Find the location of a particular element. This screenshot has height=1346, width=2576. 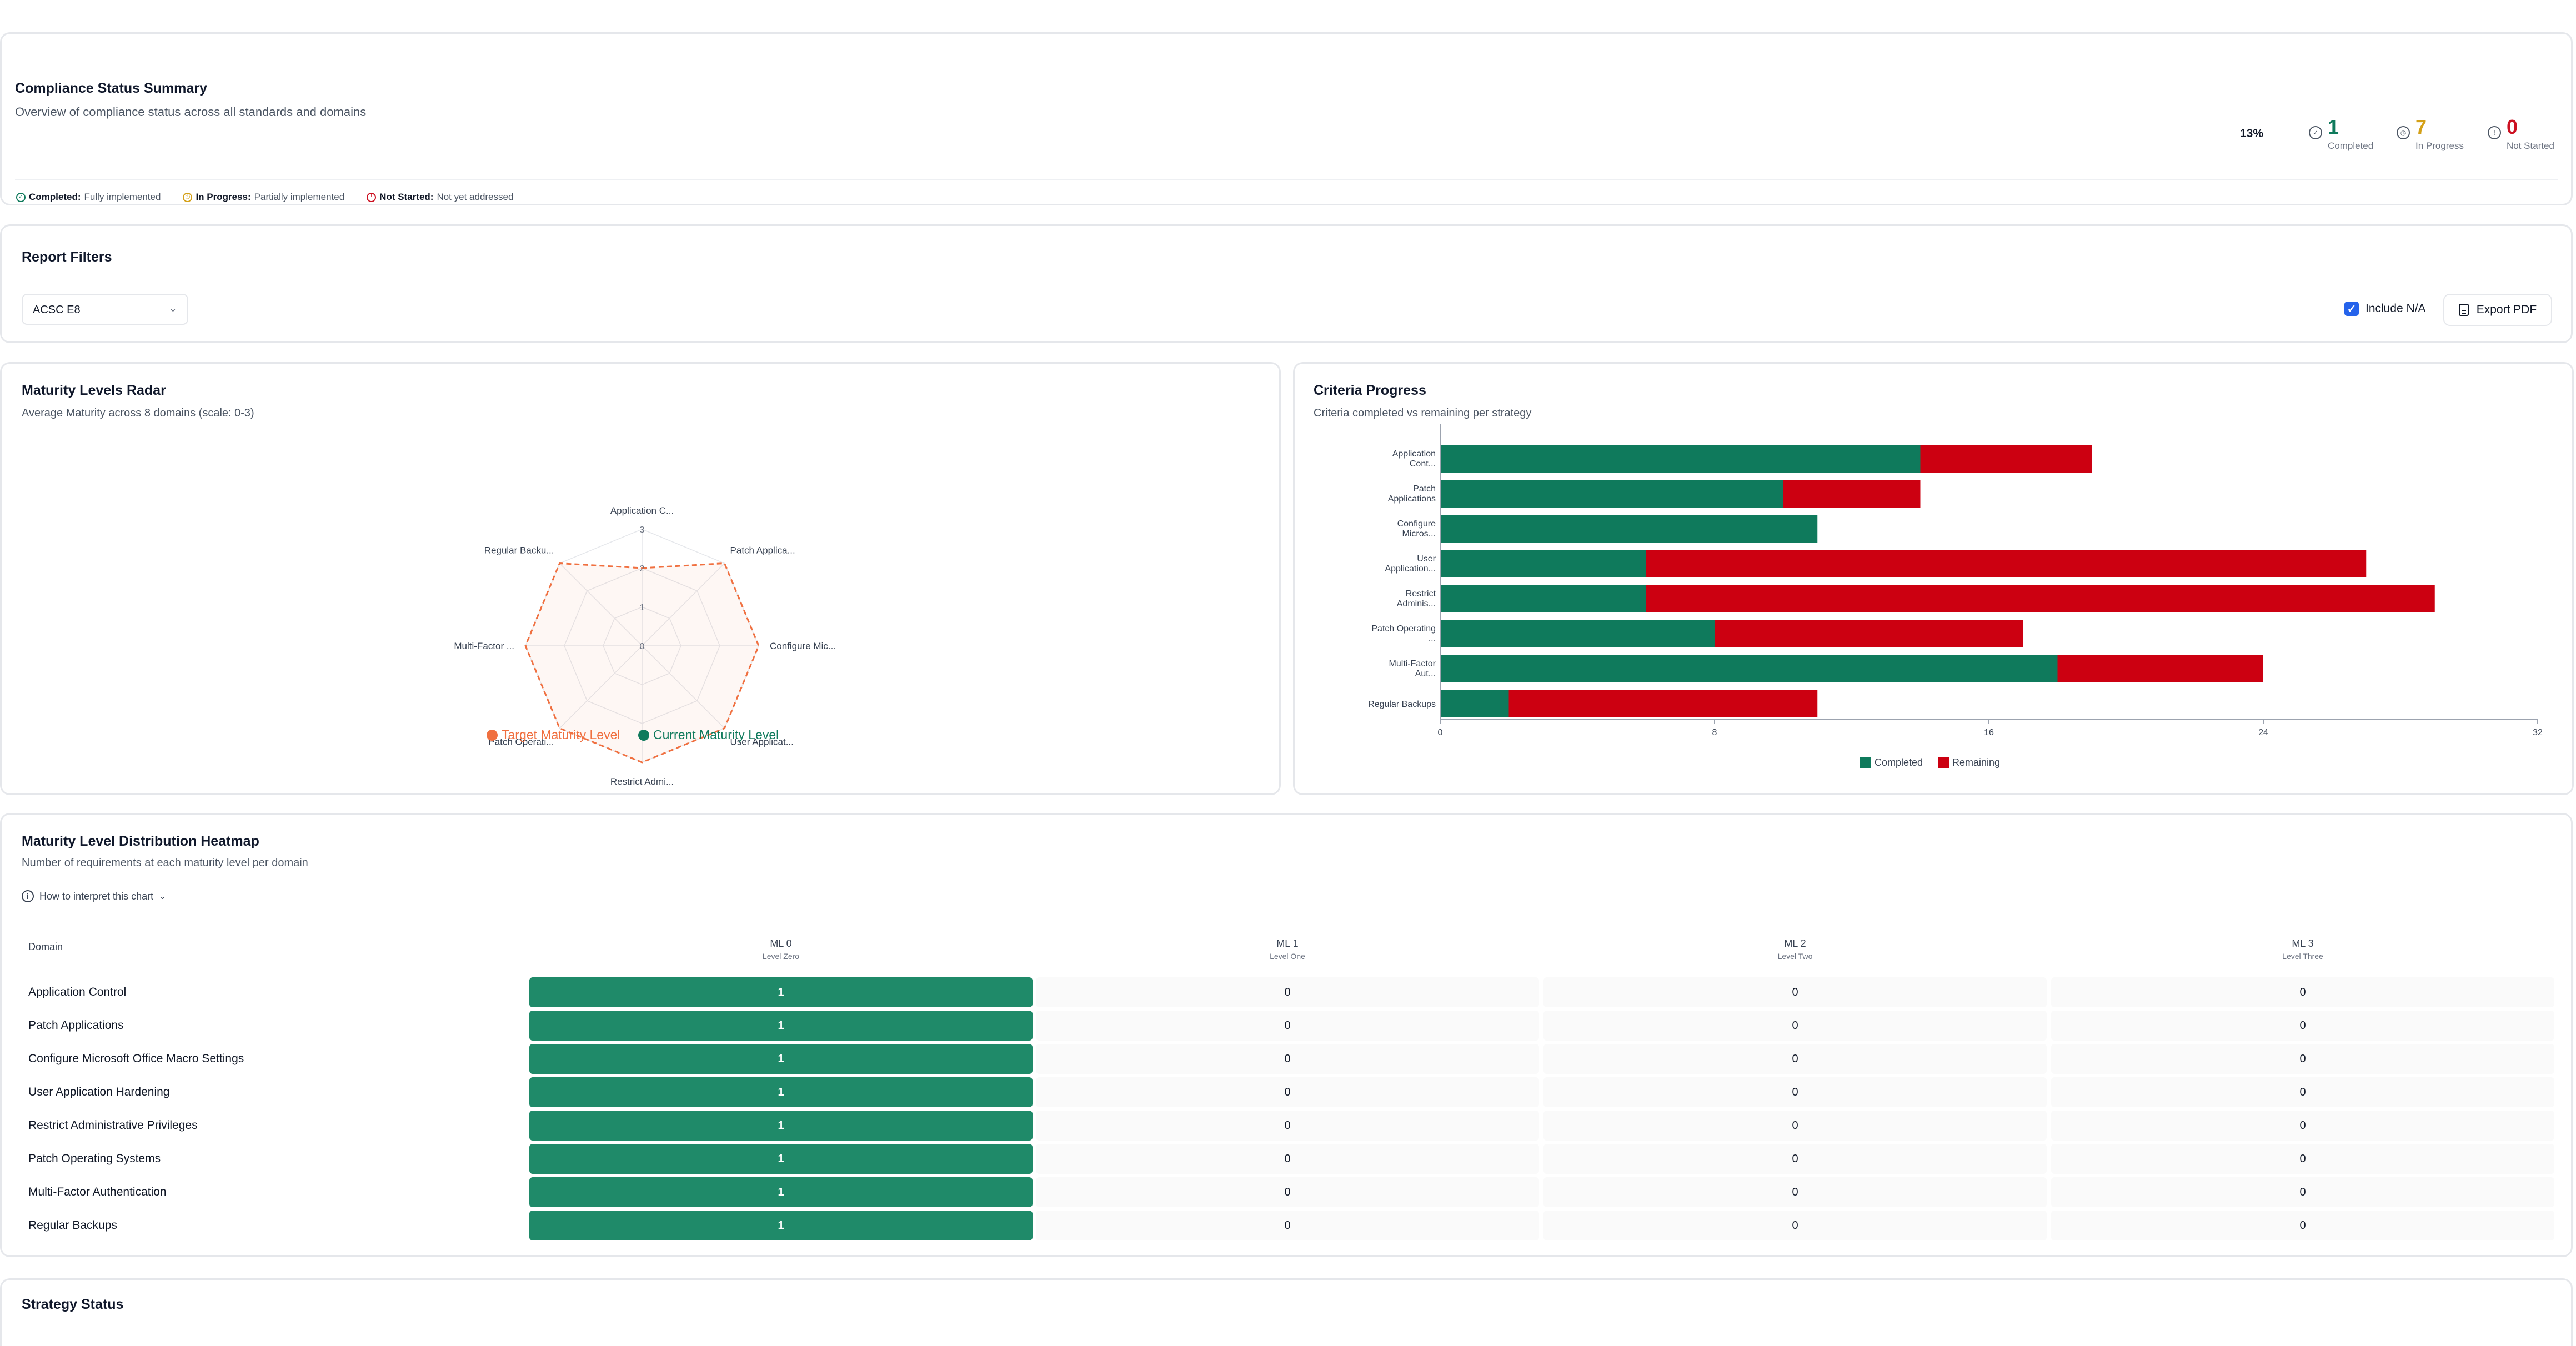

summary-divider is located at coordinates (1287, 179).